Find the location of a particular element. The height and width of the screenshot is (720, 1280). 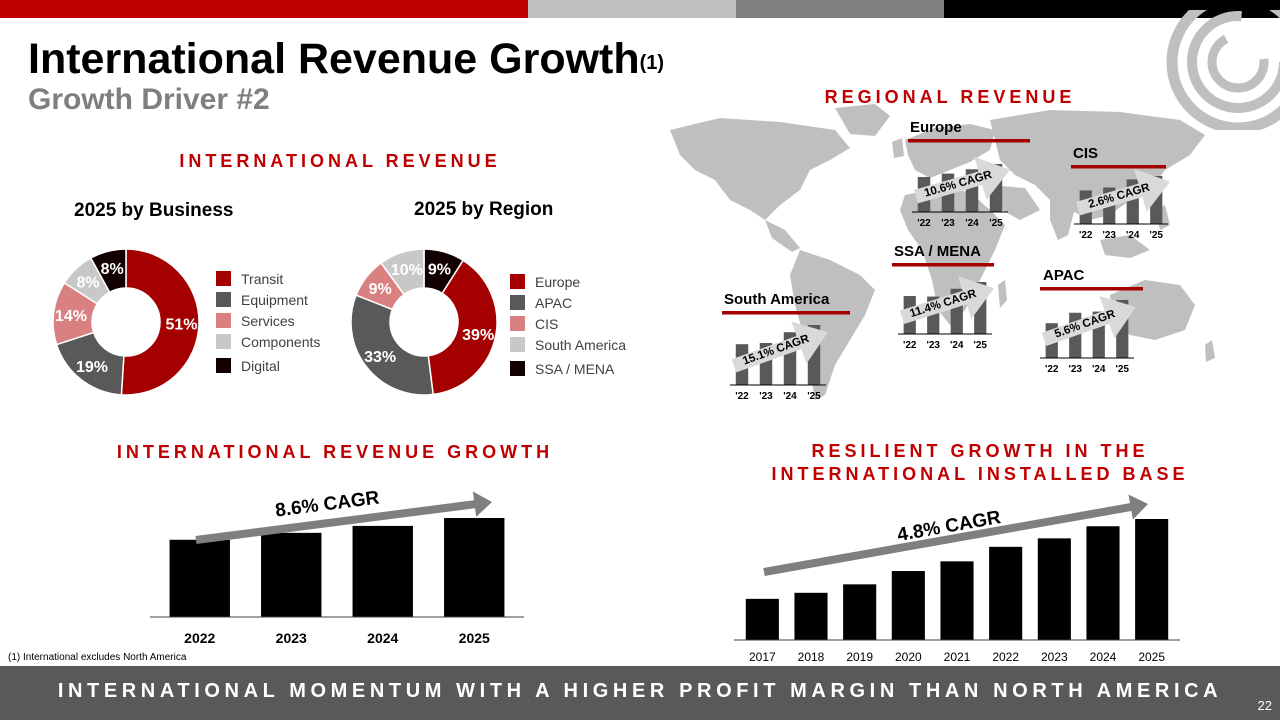

south-america-mini-chart: South America '22 '23 '24 '25 15.1% CAGR is located at coordinates (786, 346).